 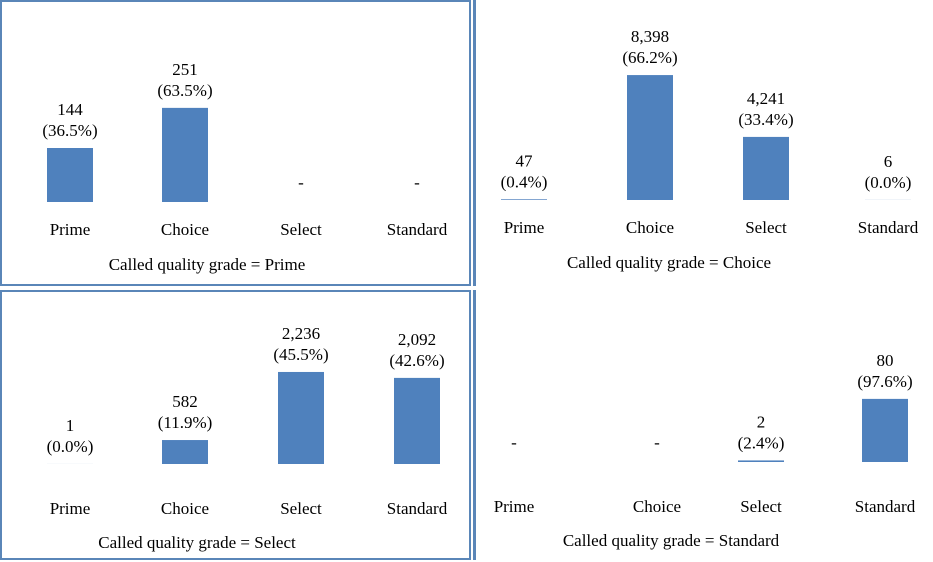 What do you see at coordinates (301, 508) in the screenshot?
I see `category-label-select-select: Select` at bounding box center [301, 508].